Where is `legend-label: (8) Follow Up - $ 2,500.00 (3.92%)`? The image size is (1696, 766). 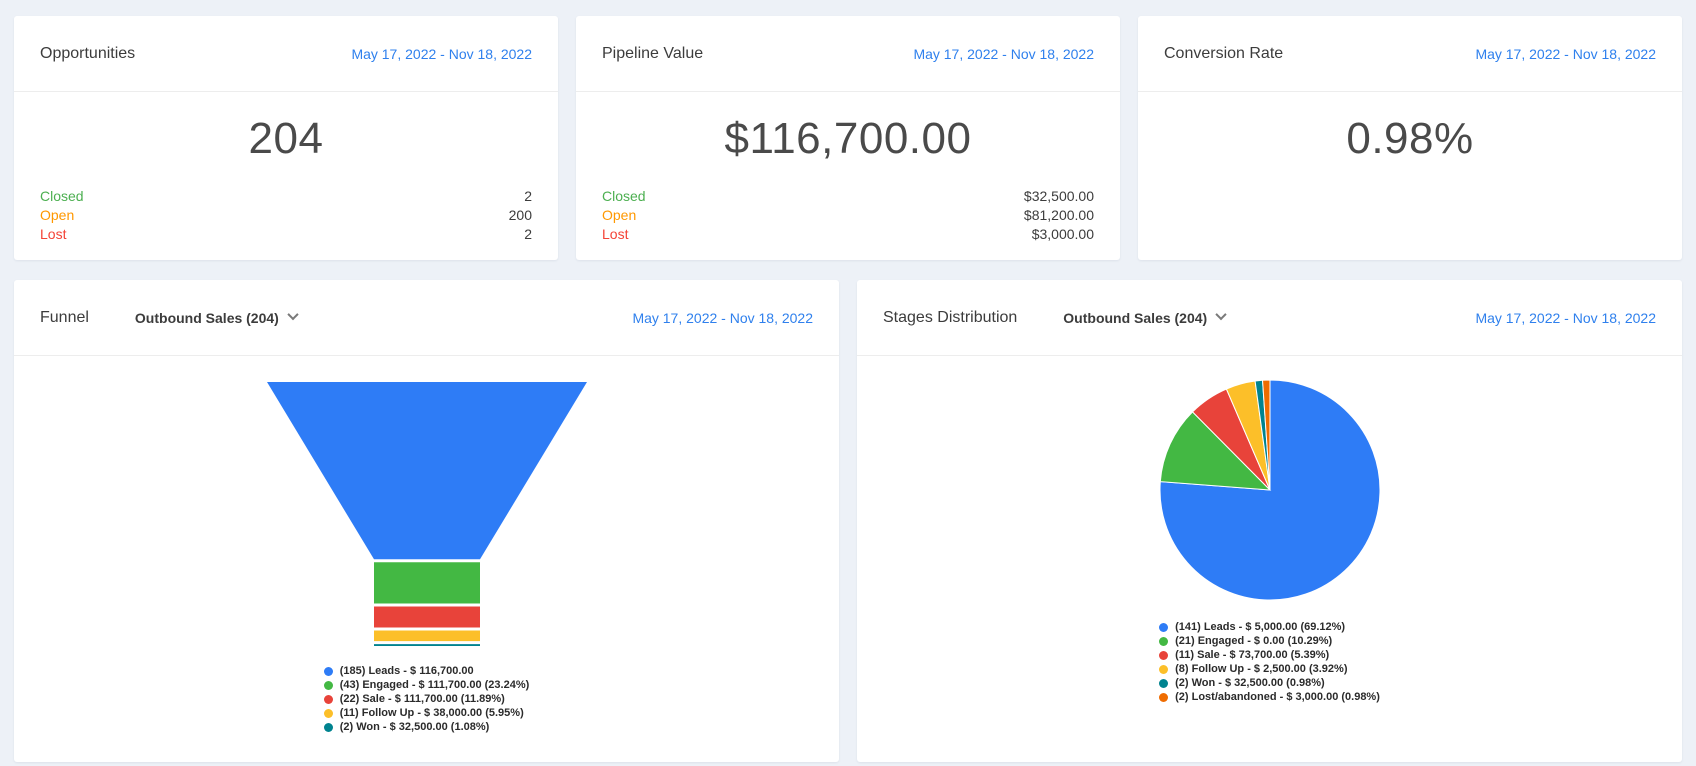 legend-label: (8) Follow Up - $ 2,500.00 (3.92%) is located at coordinates (1261, 669).